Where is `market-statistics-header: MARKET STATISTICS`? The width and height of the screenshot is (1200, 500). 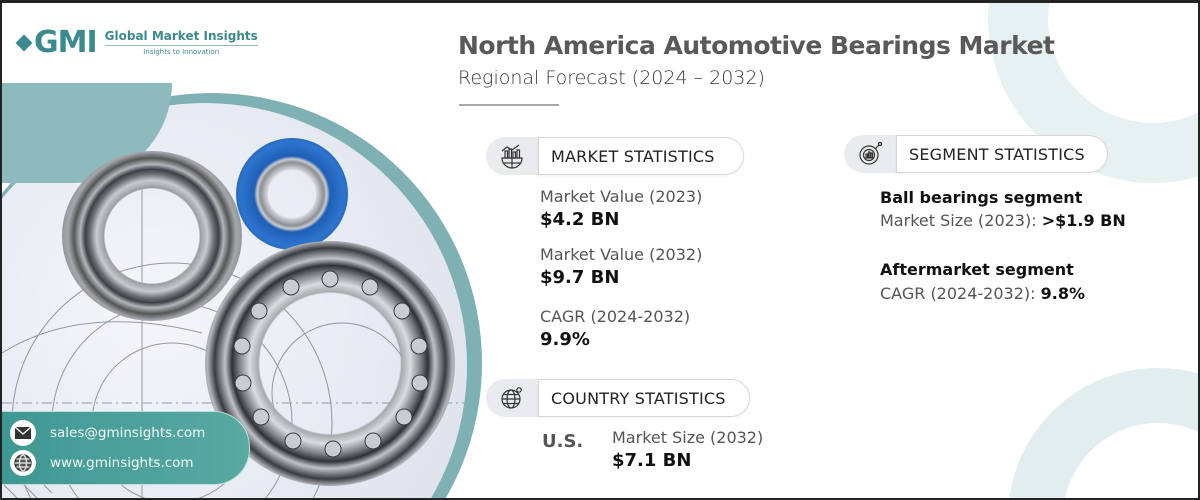 market-statistics-header: MARKET STATISTICS is located at coordinates (615, 156).